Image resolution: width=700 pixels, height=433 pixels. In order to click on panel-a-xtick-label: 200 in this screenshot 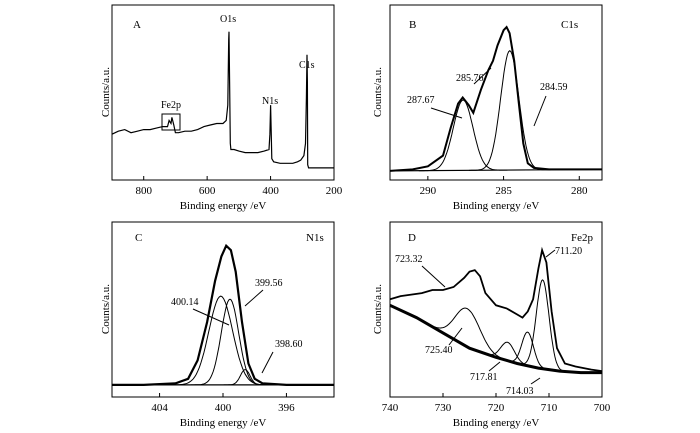, I will do `click(334, 191)`.